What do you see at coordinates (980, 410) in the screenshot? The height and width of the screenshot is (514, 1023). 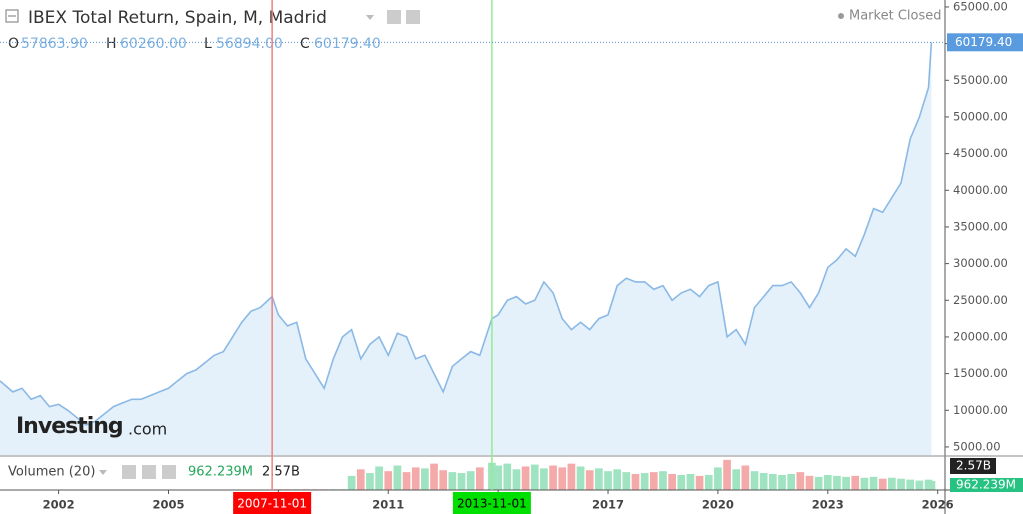 I see `y-tick-label: 10000.00` at bounding box center [980, 410].